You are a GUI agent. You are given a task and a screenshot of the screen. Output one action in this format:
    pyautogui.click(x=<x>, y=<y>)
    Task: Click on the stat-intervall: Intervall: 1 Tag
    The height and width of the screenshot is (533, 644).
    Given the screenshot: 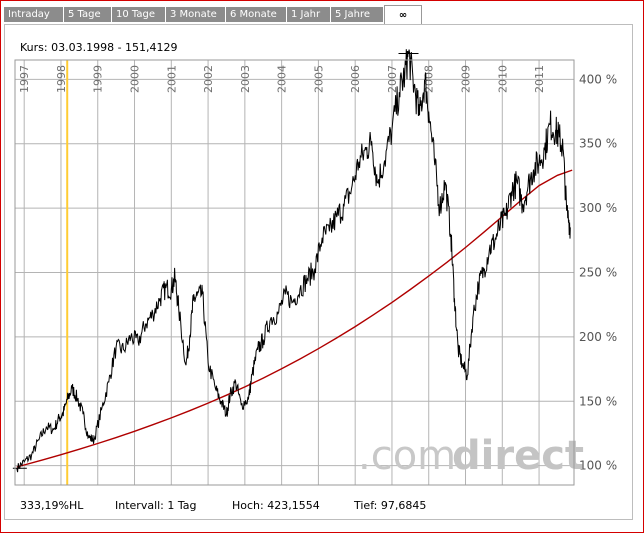 What is the action you would take?
    pyautogui.click(x=156, y=505)
    